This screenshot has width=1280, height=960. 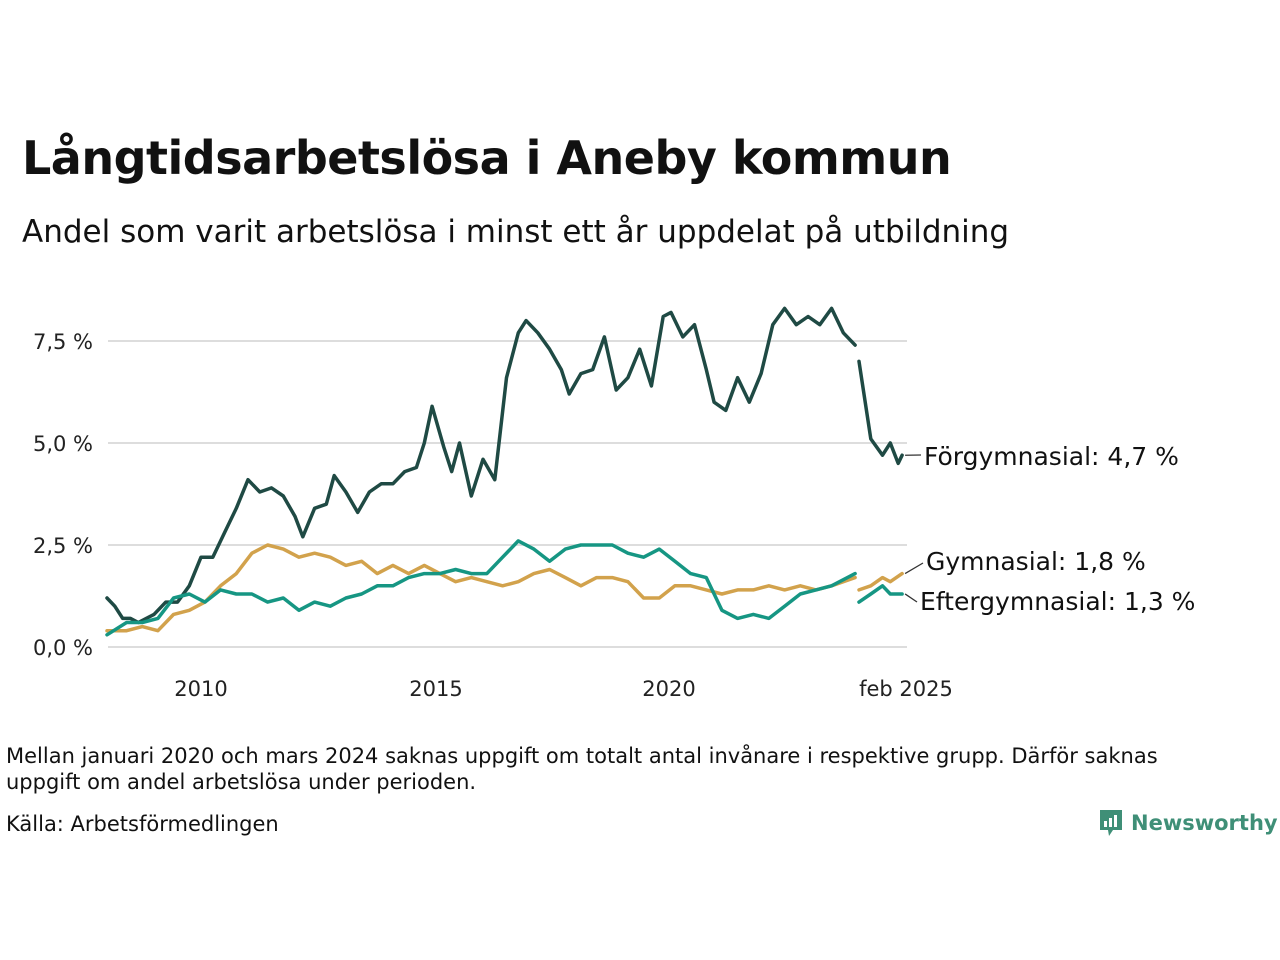 I want to click on newsworthy-logo: Newsworthy, so click(x=1188, y=823).